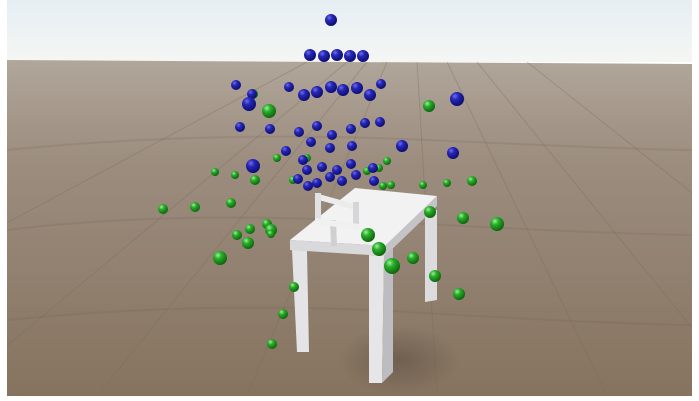  Describe the element at coordinates (411, 226) in the screenshot. I see `table-top-side-edge` at that location.